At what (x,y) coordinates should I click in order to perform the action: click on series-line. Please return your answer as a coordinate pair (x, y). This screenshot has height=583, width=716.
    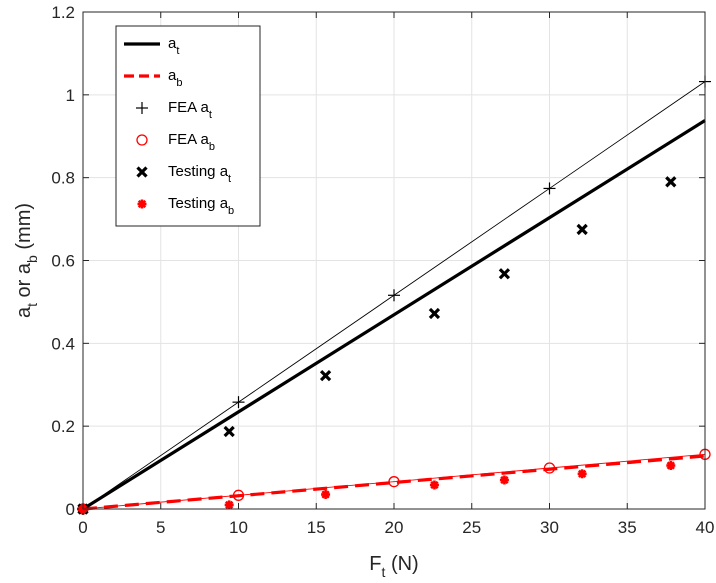
    Looking at the image, I should click on (394, 481).